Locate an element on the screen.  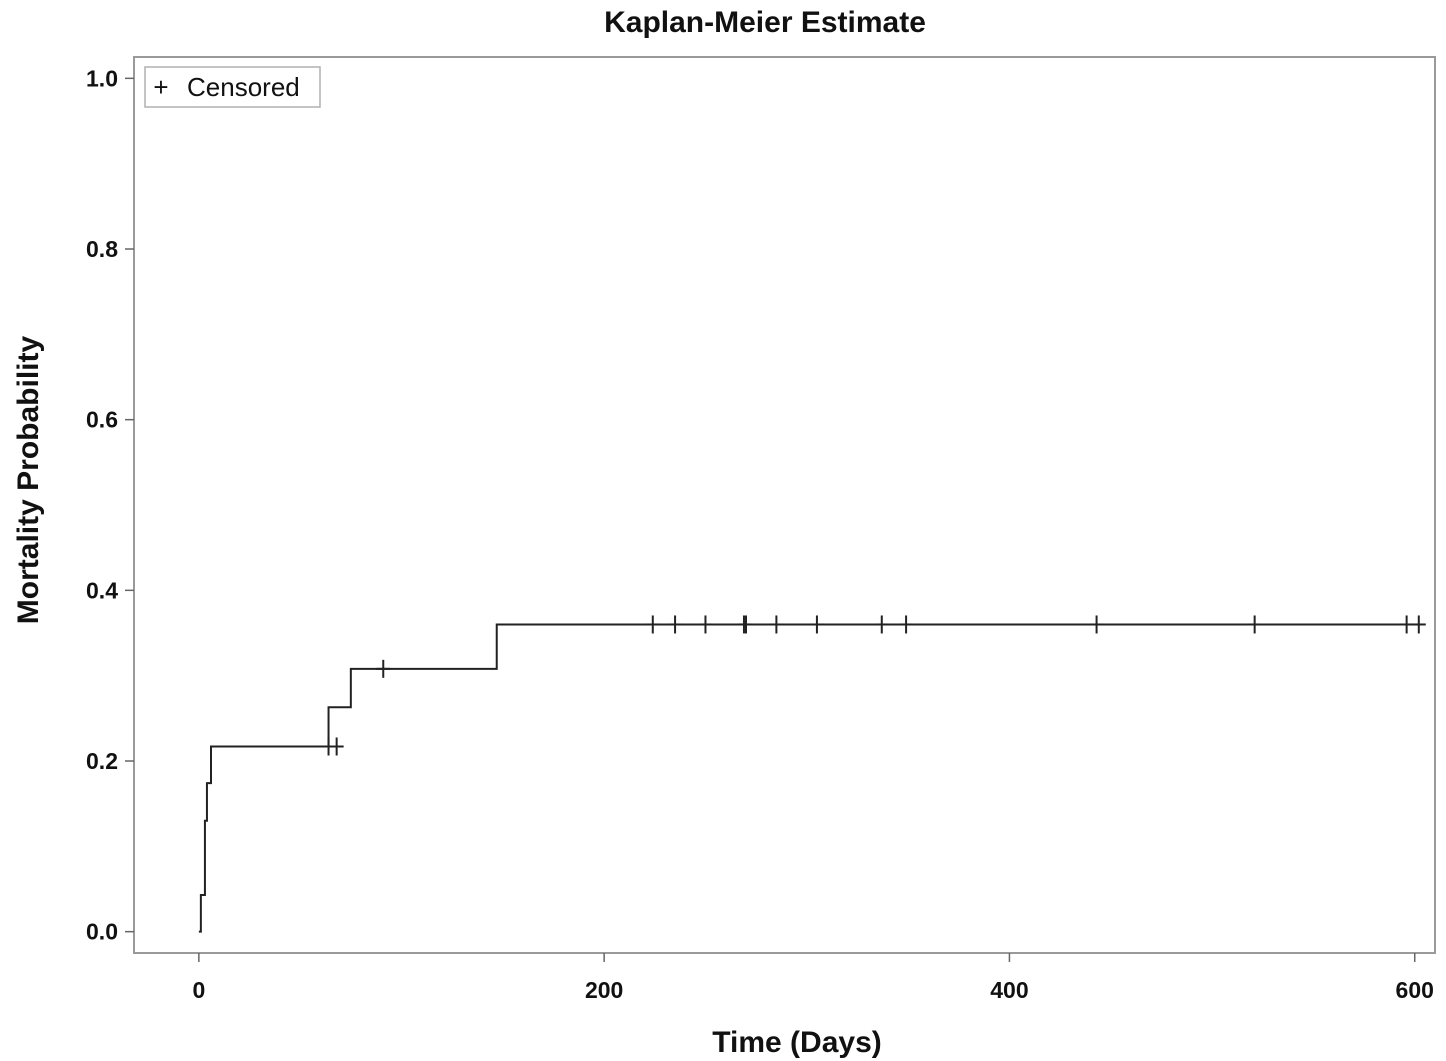
censored-marks-layer is located at coordinates (873, 685).